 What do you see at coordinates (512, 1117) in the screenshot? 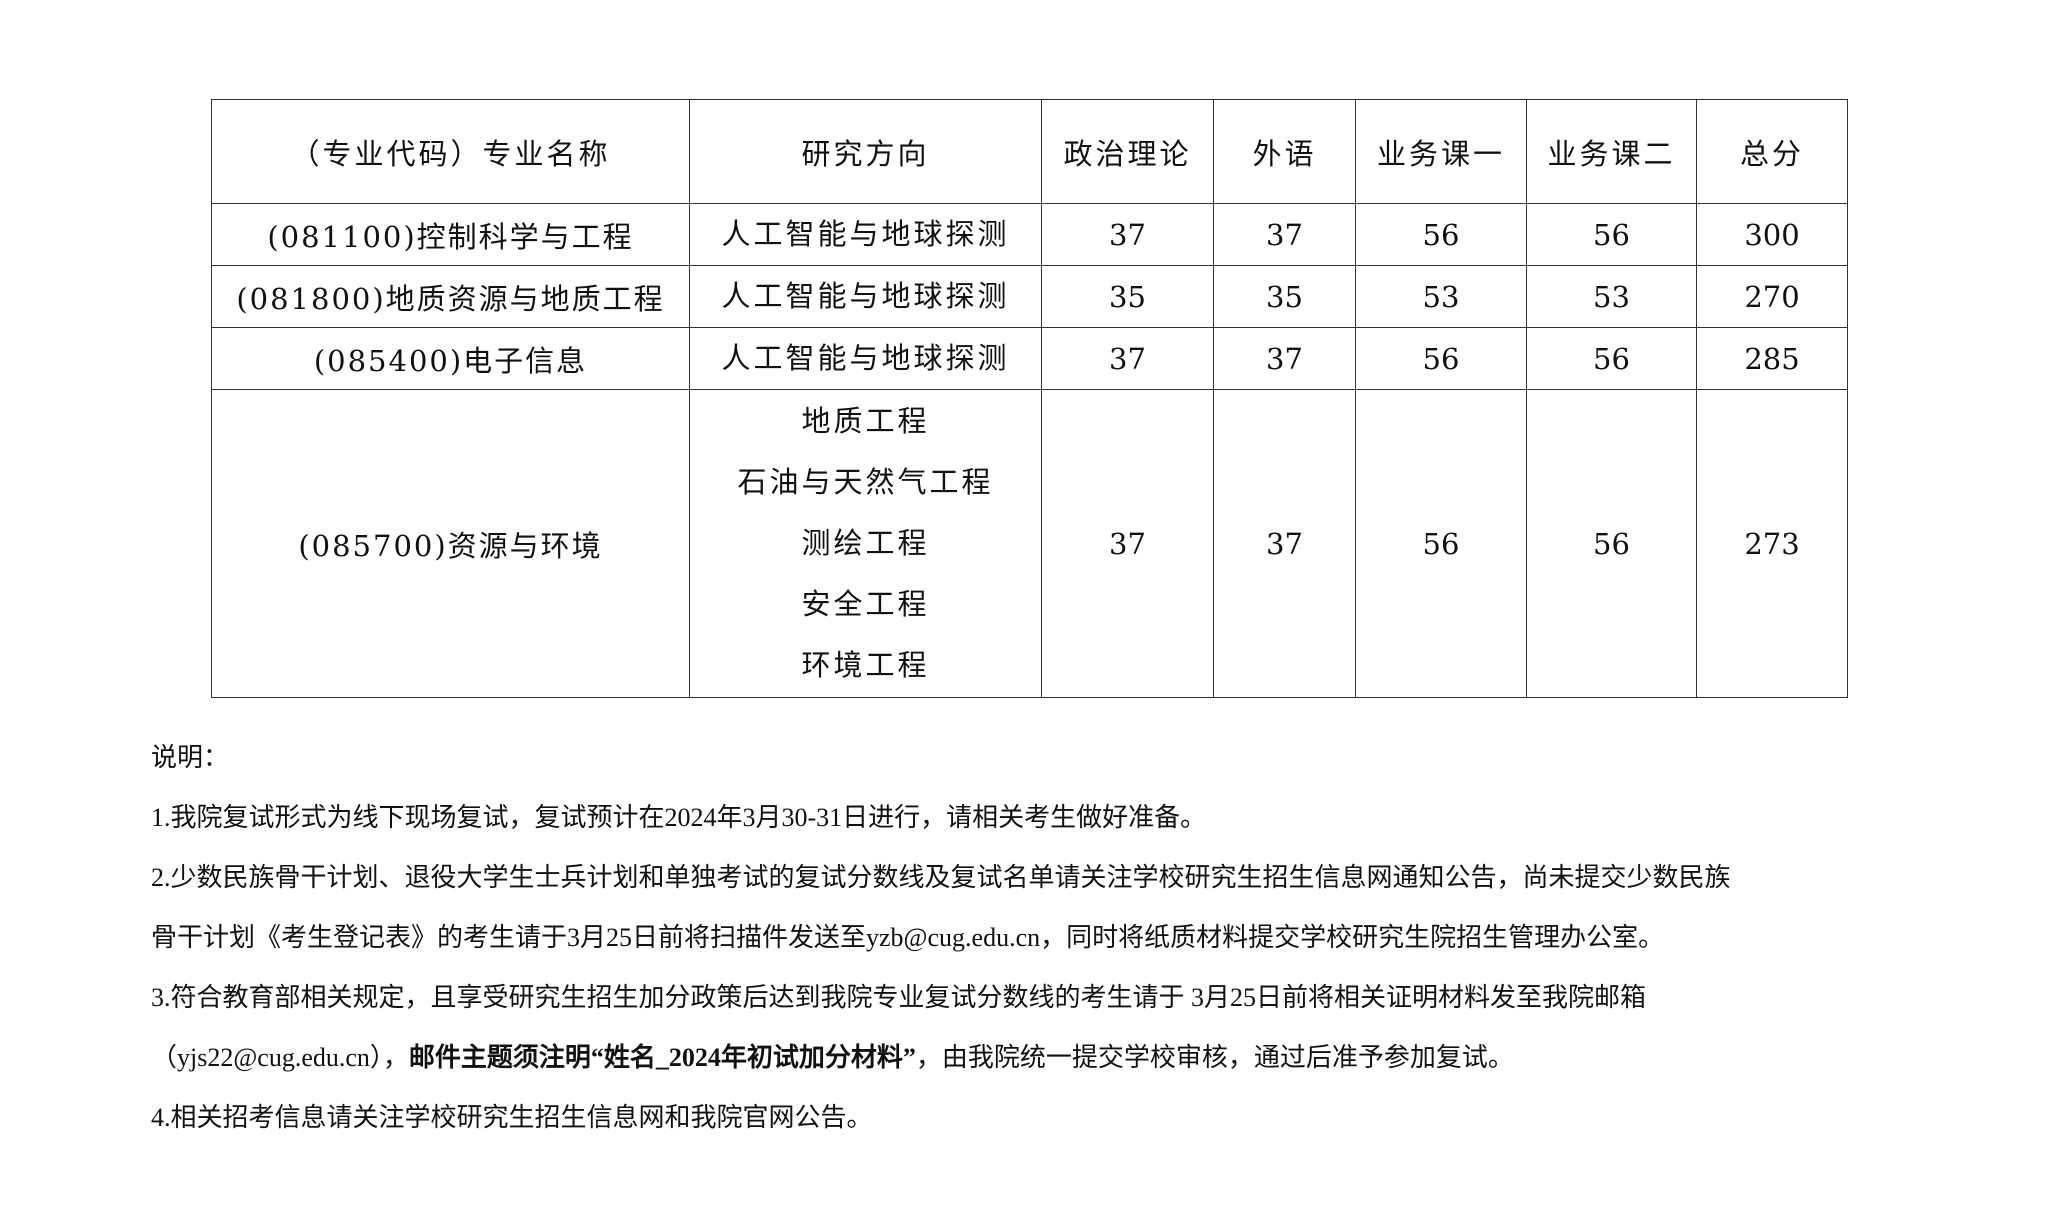
I see `note-4: 4.相关招考信息请关注学校研究生招生信息网和我院官网公告。` at bounding box center [512, 1117].